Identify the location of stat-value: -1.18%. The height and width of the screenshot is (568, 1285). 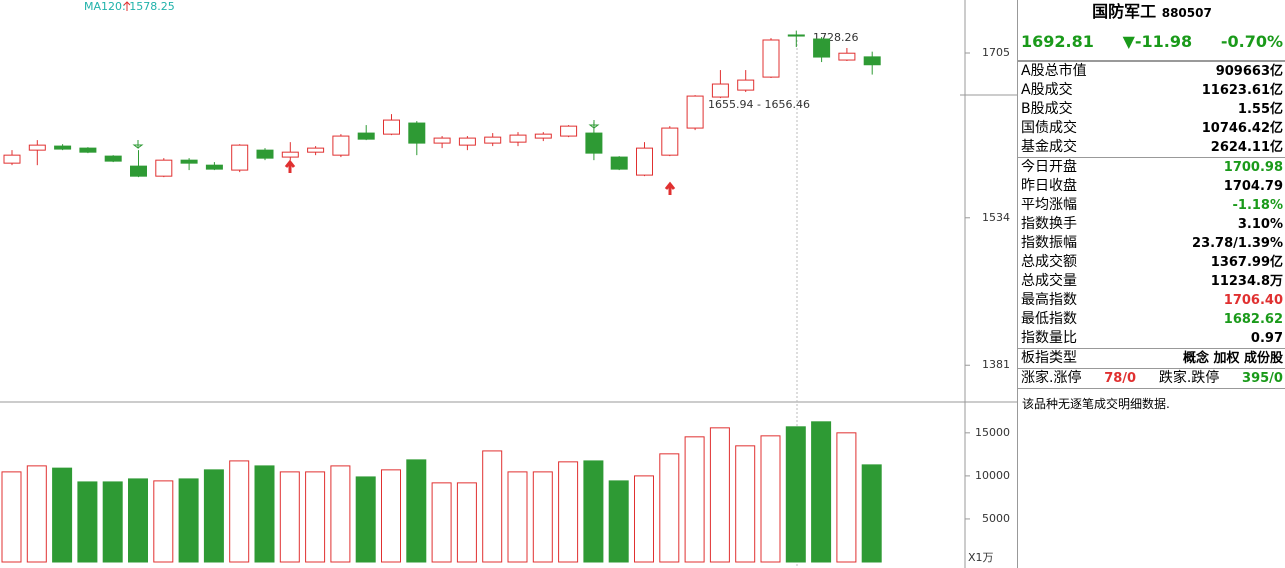
(1258, 205).